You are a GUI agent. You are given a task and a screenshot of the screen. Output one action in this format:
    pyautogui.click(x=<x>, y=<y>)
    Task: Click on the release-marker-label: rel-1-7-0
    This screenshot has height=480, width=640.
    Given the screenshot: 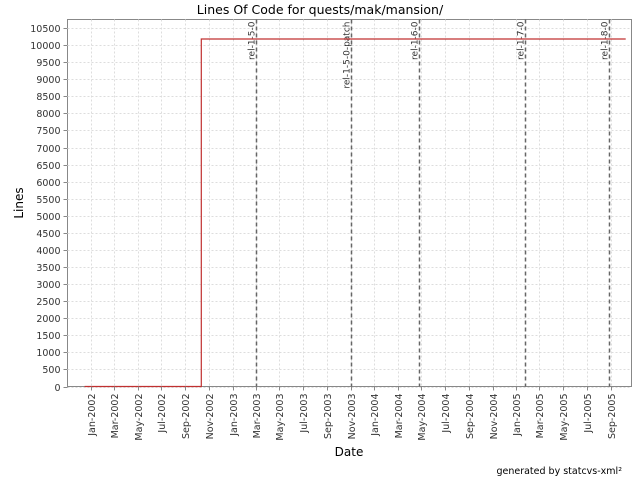 What is the action you would take?
    pyautogui.click(x=522, y=40)
    